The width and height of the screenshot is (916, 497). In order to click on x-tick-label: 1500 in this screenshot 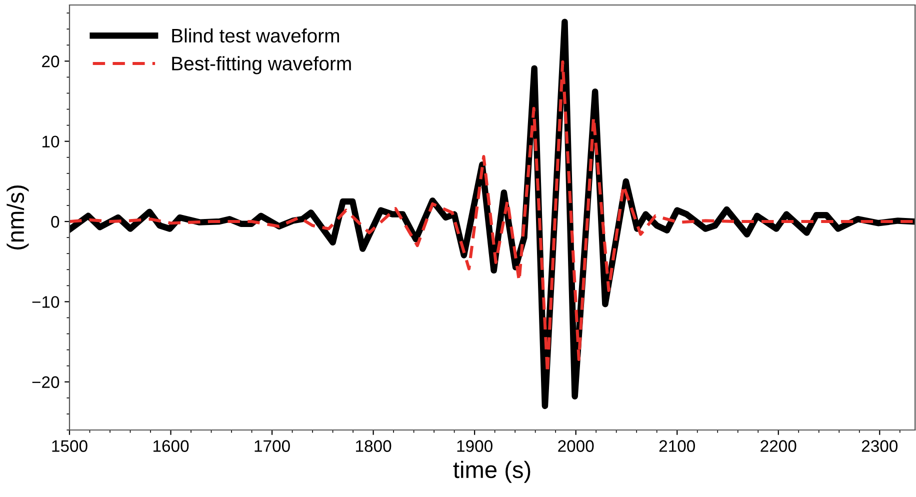, I will do `click(70, 446)`.